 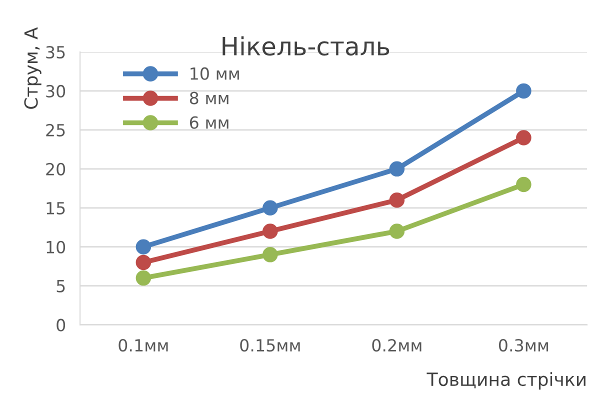 What do you see at coordinates (214, 73) in the screenshot?
I see `legend-label: 10 мм` at bounding box center [214, 73].